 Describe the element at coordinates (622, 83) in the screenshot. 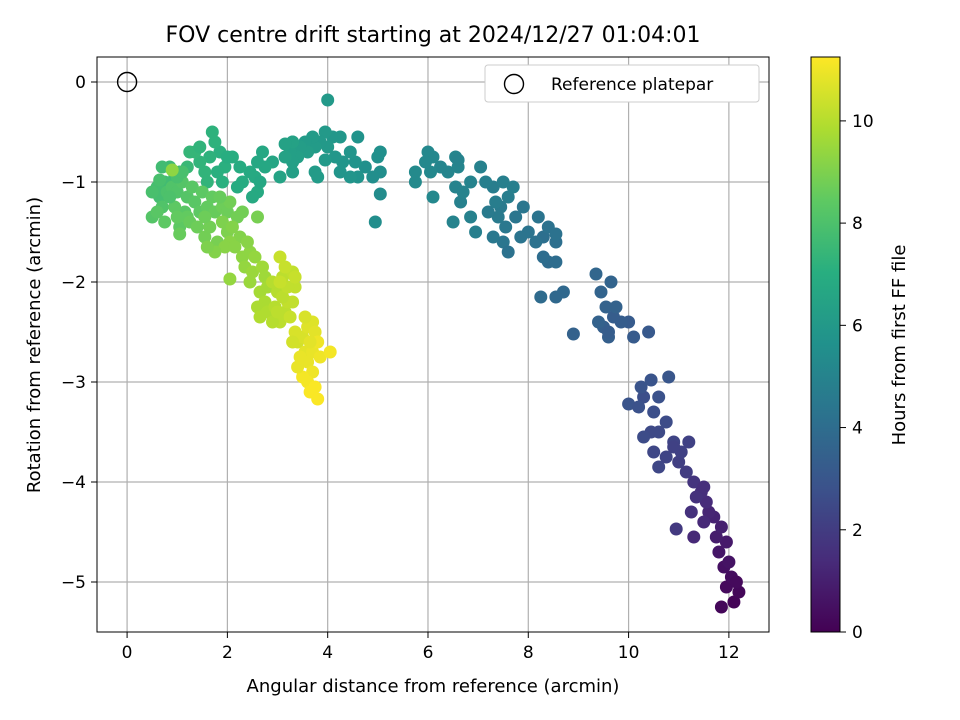

I see `legend-box` at that location.